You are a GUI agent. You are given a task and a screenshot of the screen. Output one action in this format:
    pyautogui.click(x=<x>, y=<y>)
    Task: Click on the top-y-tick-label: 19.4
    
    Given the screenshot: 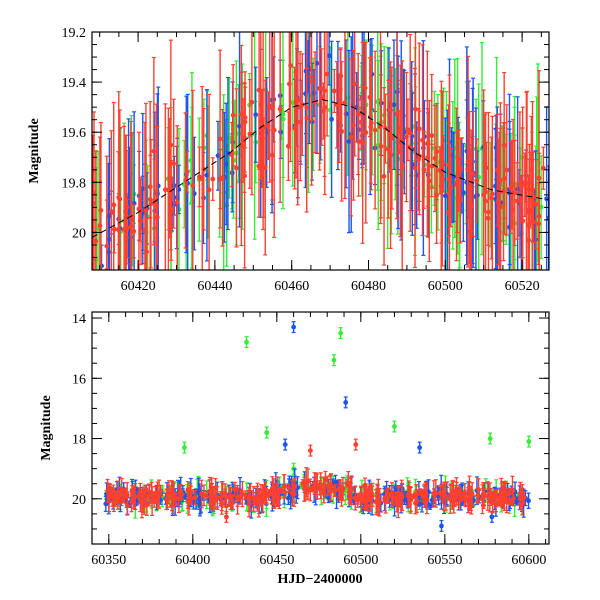 What is the action you would take?
    pyautogui.click(x=74, y=83)
    